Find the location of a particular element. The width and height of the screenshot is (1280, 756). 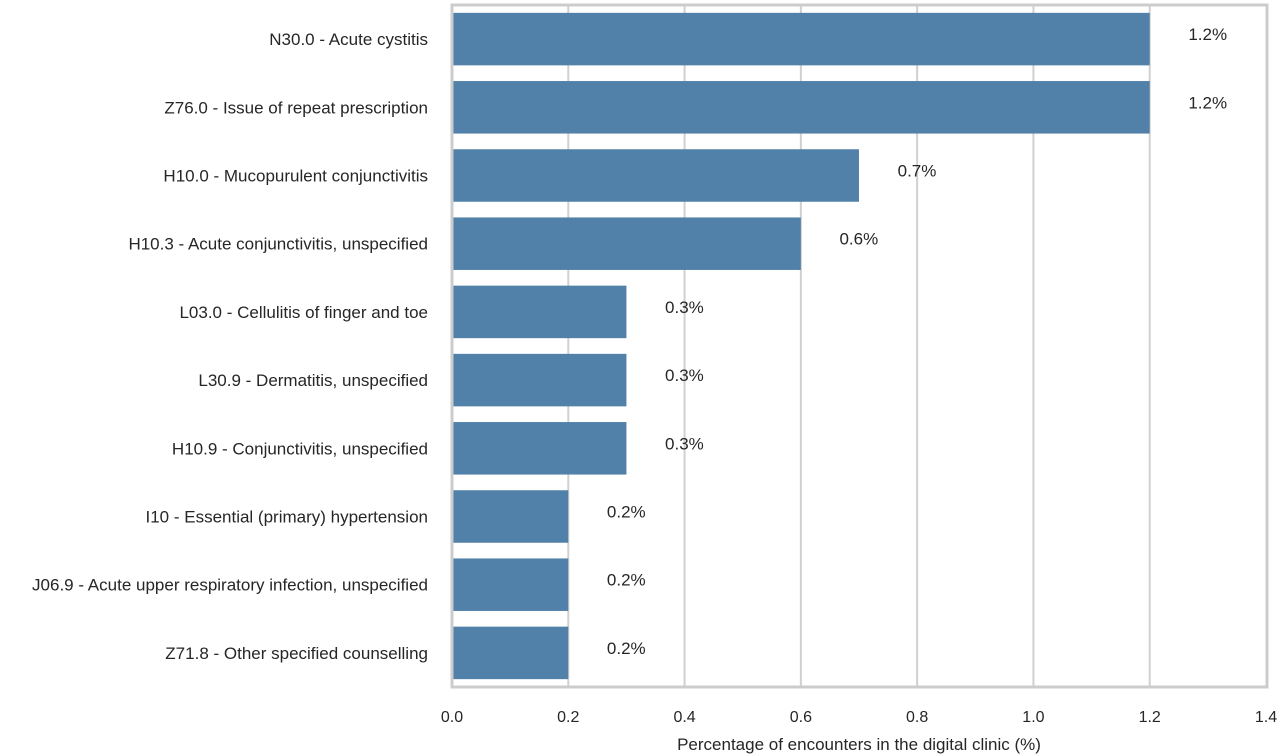

x-tick-label: 1.2 is located at coordinates (1150, 717).